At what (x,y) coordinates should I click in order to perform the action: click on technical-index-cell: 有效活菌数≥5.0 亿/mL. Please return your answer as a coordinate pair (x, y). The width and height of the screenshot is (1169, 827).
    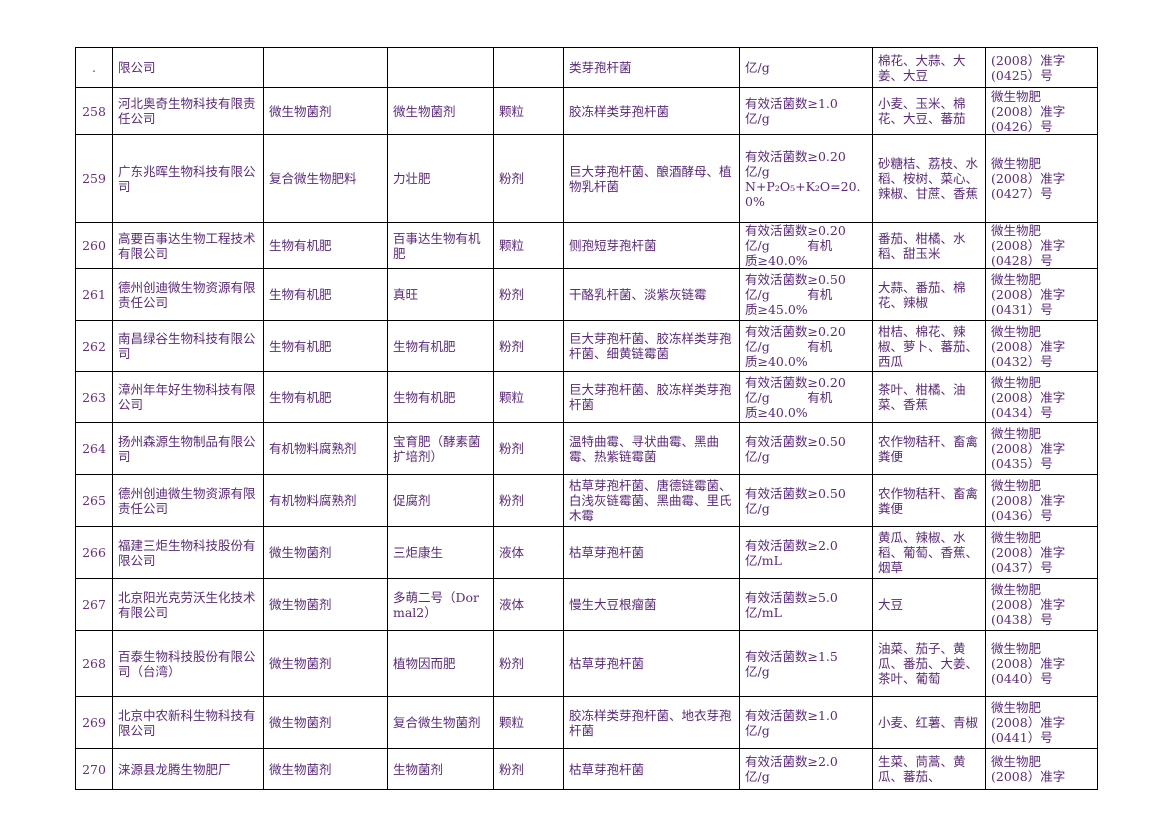
    Looking at the image, I should click on (806, 604).